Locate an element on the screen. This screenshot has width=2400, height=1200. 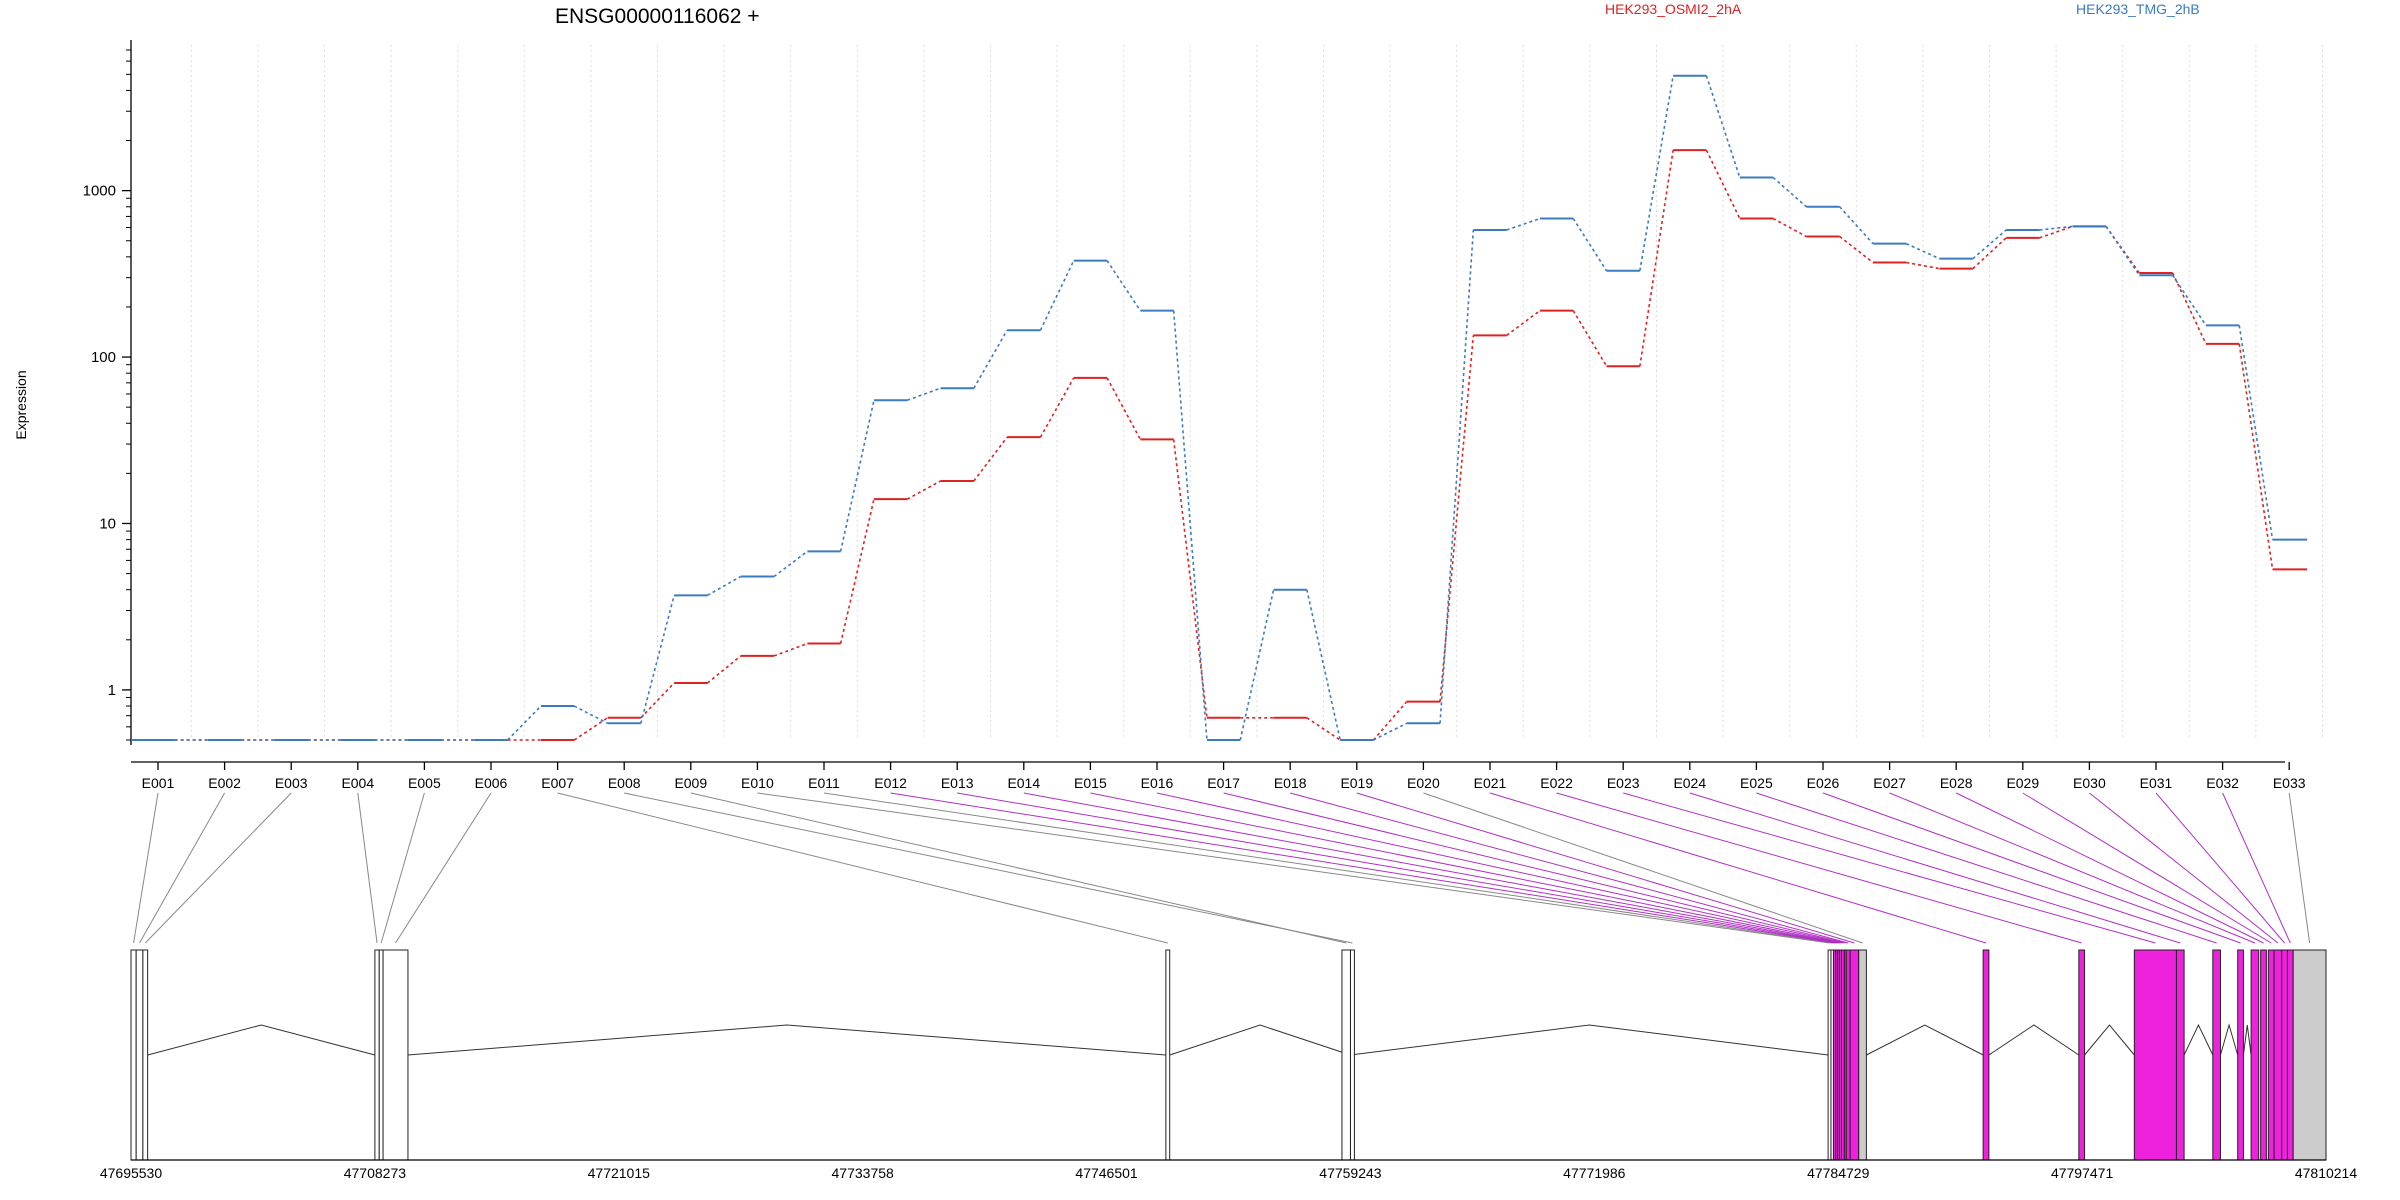
connector-e017 is located at coordinates (1534, 868).